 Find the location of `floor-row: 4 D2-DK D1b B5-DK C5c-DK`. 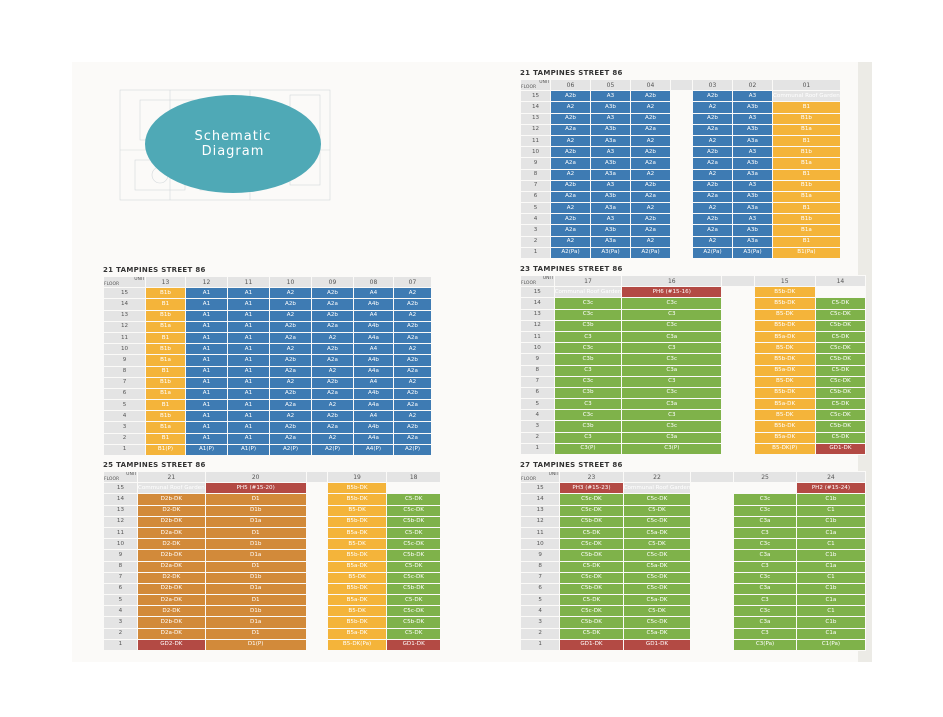

floor-row: 4 D2-DK D1b B5-DK C5c-DK is located at coordinates (272, 611).